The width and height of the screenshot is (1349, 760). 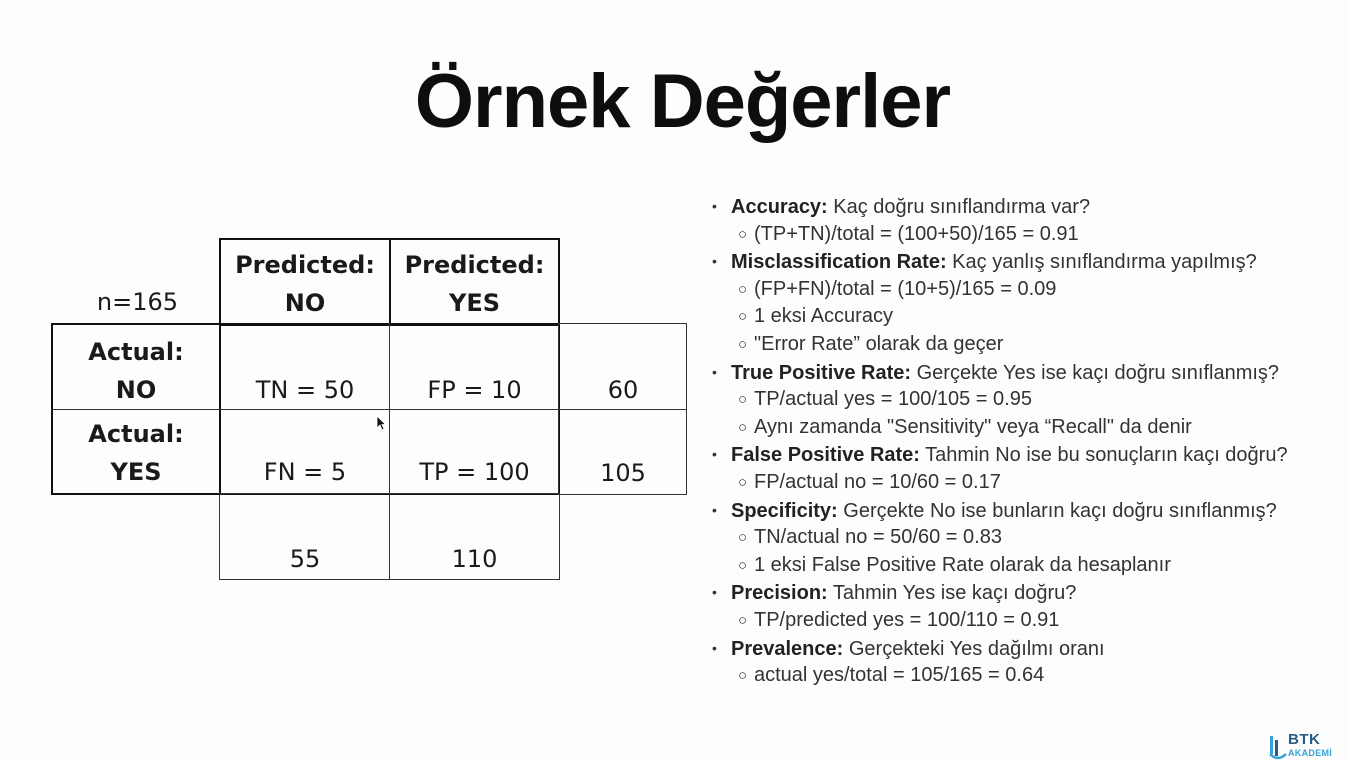 What do you see at coordinates (474, 559) in the screenshot?
I see `column-total-yes: 110` at bounding box center [474, 559].